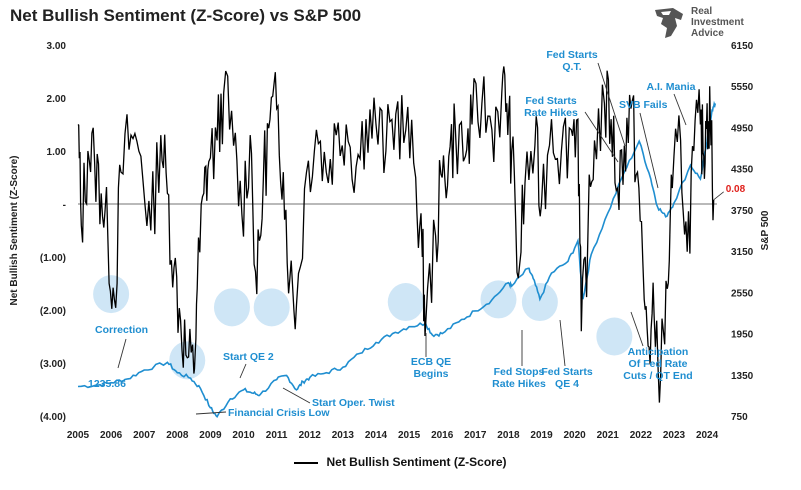 The width and height of the screenshot is (801, 490). What do you see at coordinates (519, 372) in the screenshot?
I see `annotation-fed-stops: Fed Stops` at bounding box center [519, 372].